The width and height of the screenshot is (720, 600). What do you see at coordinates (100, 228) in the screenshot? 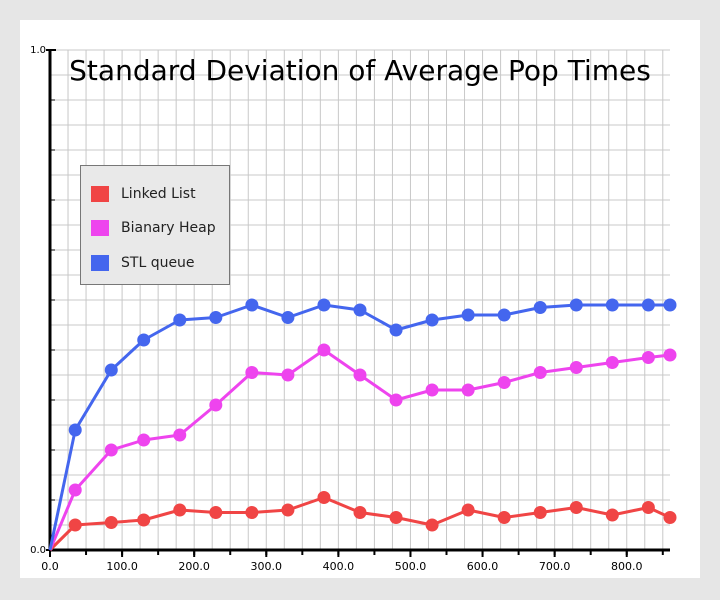
I see `legend-swatch-binary-heap` at bounding box center [100, 228].